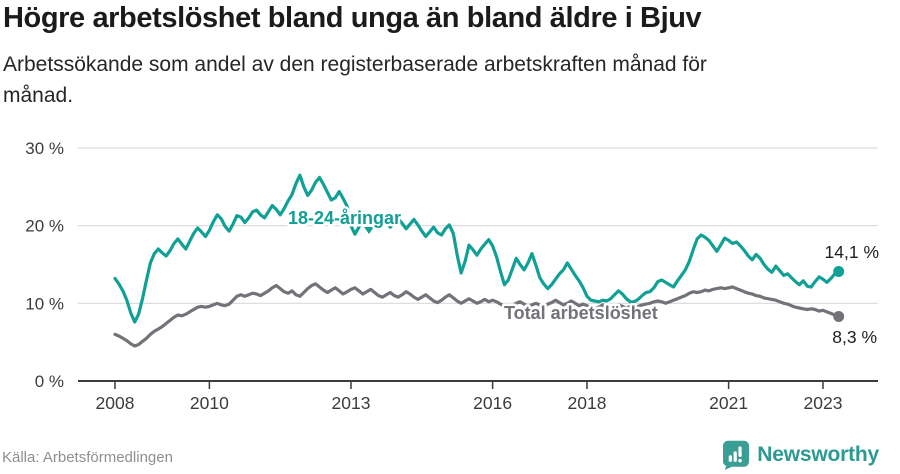  I want to click on x-tick-label: 2008, so click(115, 403).